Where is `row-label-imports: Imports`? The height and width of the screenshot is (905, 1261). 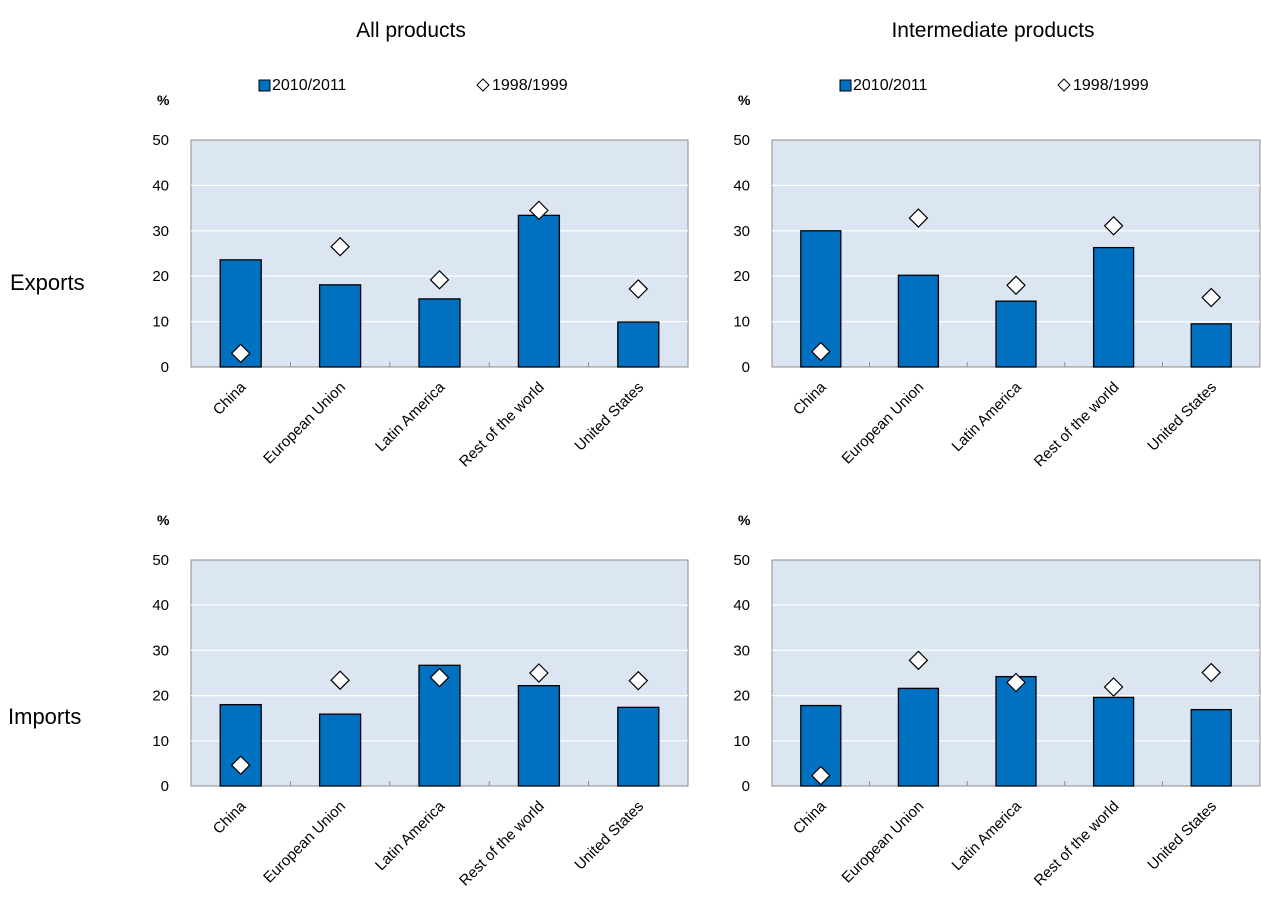 row-label-imports: Imports is located at coordinates (44, 716).